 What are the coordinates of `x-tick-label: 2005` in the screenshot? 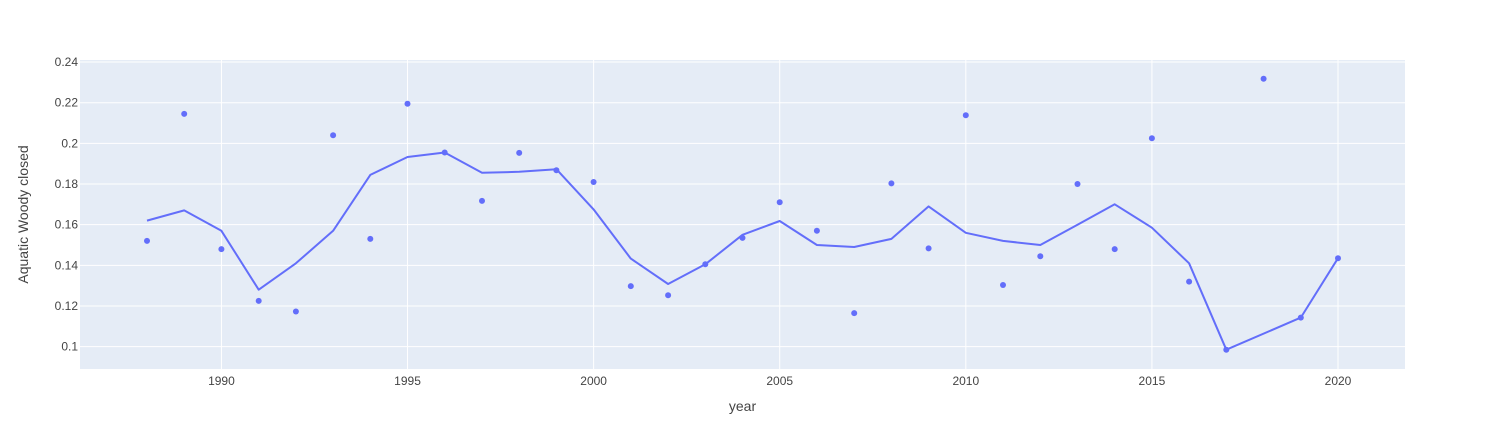 It's located at (779, 381).